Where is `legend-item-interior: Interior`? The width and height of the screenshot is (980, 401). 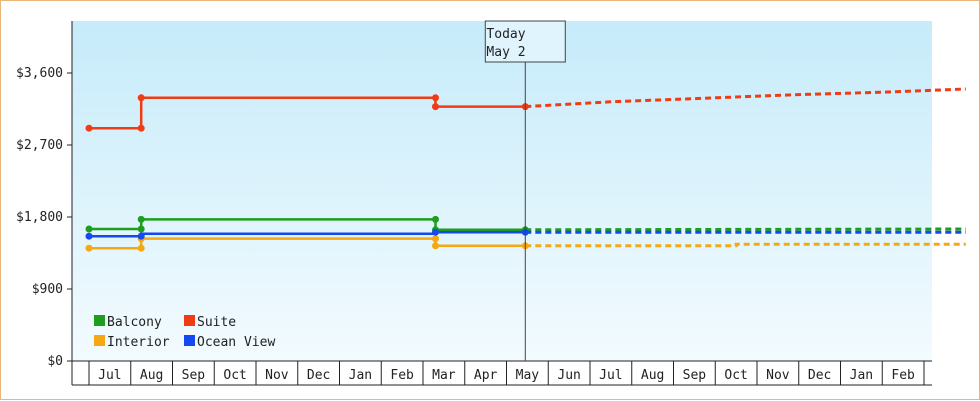
legend-item-interior: Interior is located at coordinates (132, 342).